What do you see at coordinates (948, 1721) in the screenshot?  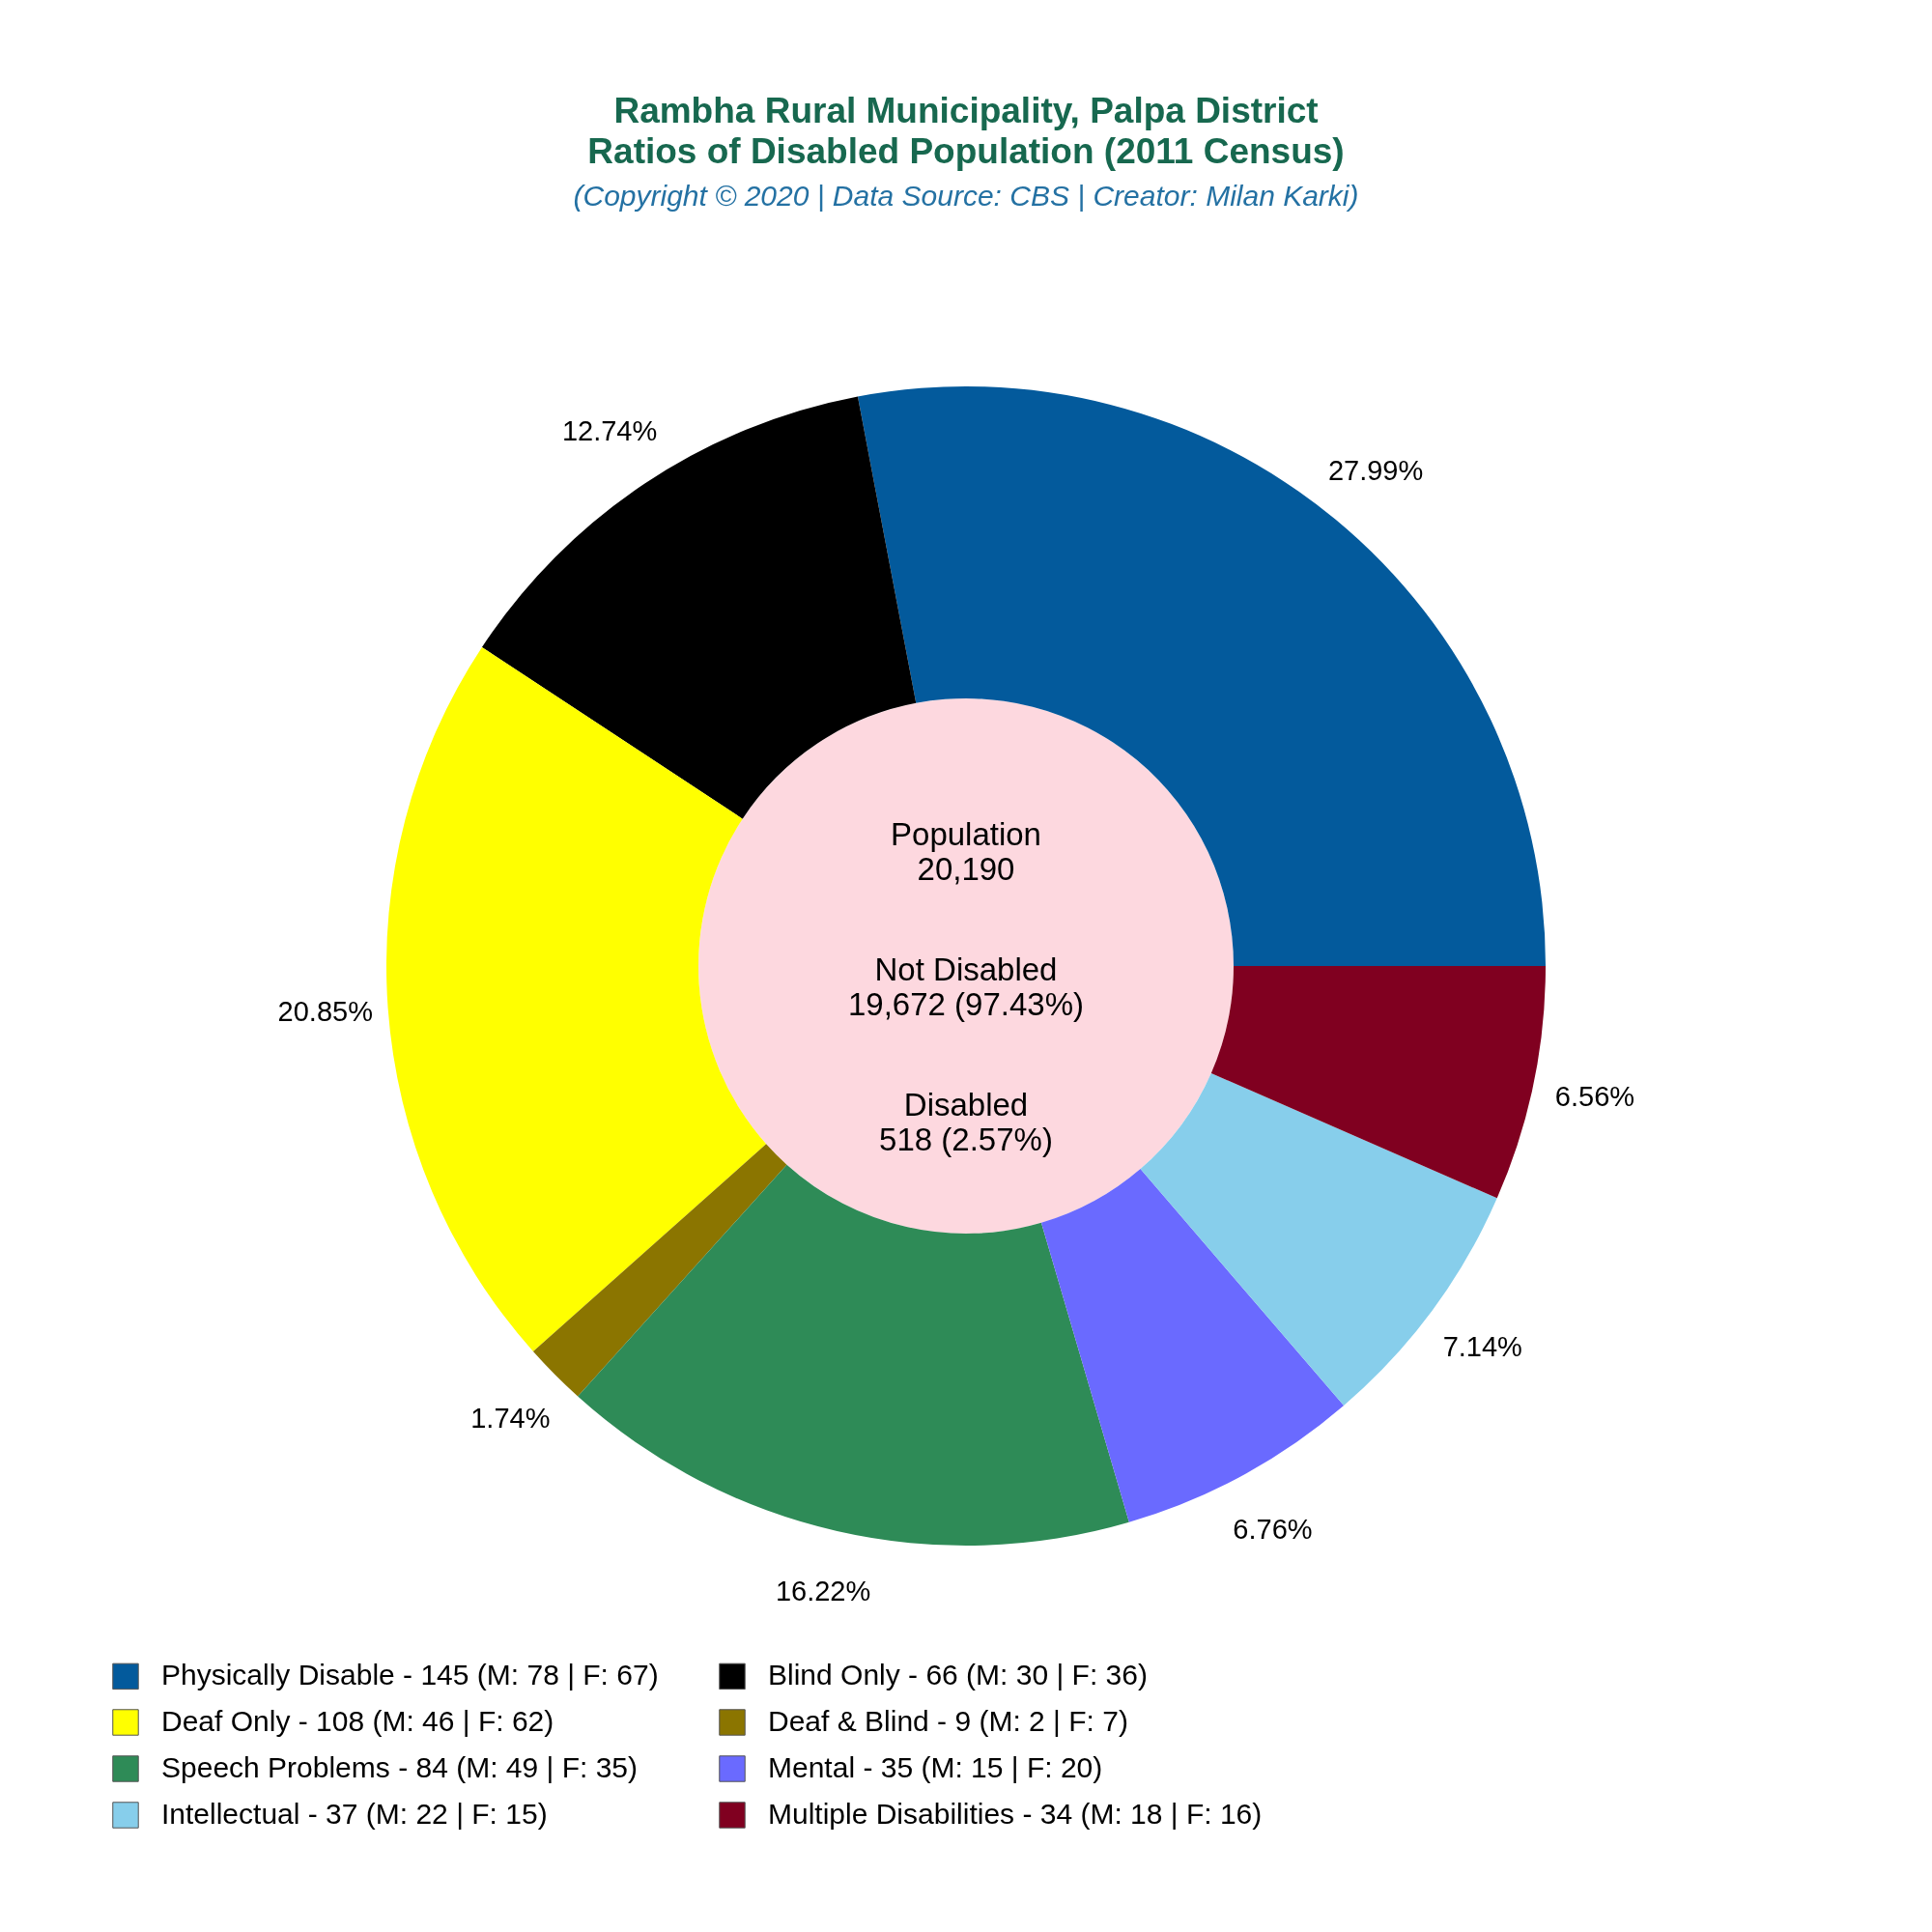 I see `legend-label: Deaf & Blind - 9 (M: 2 | F: 7)` at bounding box center [948, 1721].